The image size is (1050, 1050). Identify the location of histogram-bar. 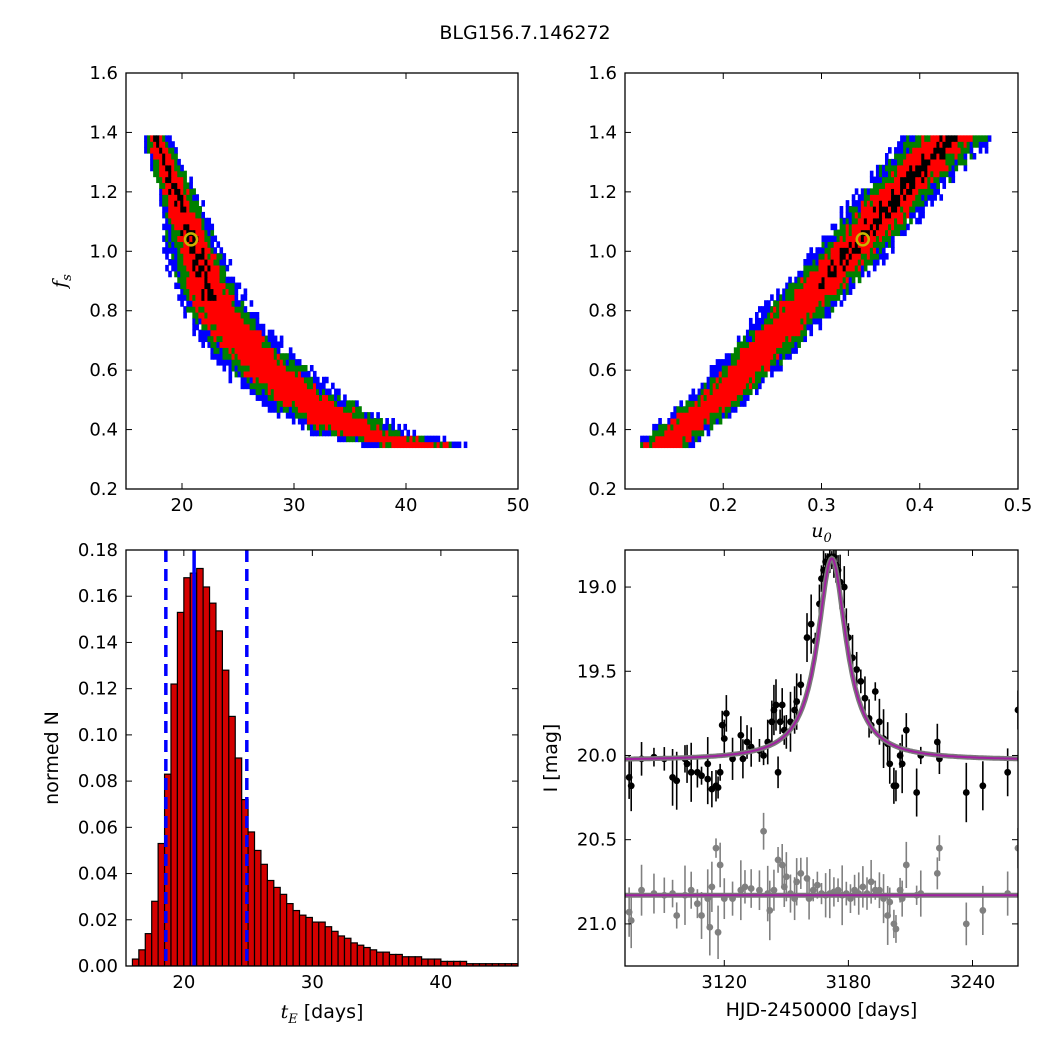
(450, 963).